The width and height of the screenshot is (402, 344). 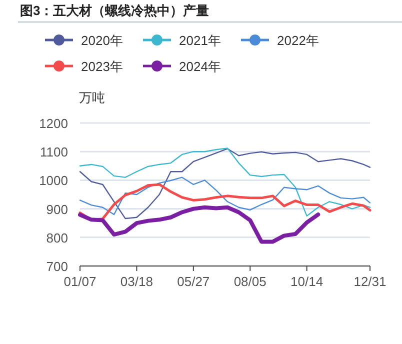 I want to click on y-tick-label: 1100, so click(x=54, y=152).